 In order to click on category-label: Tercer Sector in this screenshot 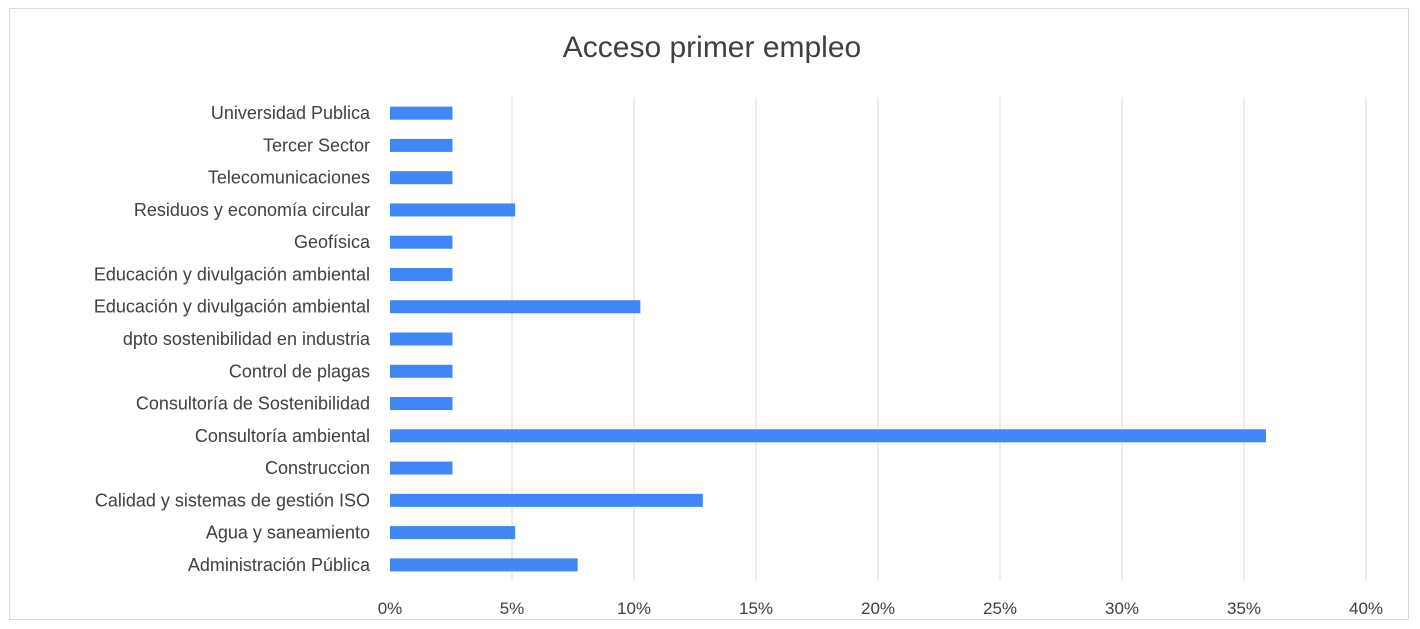, I will do `click(316, 145)`.